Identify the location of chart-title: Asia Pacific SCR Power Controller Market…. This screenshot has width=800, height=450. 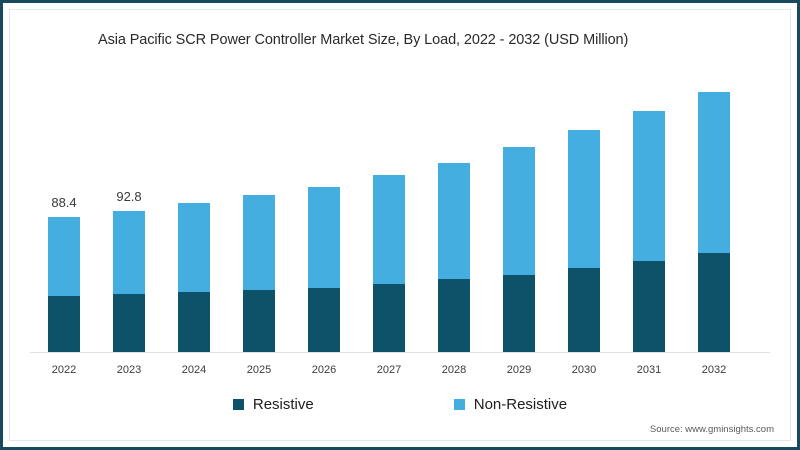
(363, 40).